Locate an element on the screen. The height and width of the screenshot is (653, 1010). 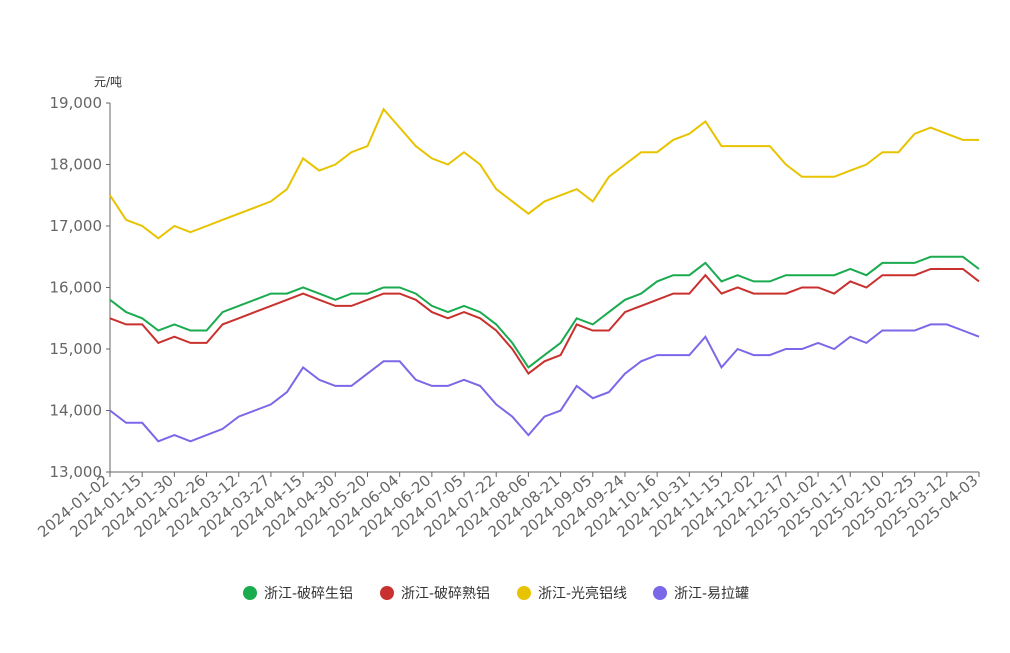
legend-label: 浙江-光亮铝线 is located at coordinates (582, 593).